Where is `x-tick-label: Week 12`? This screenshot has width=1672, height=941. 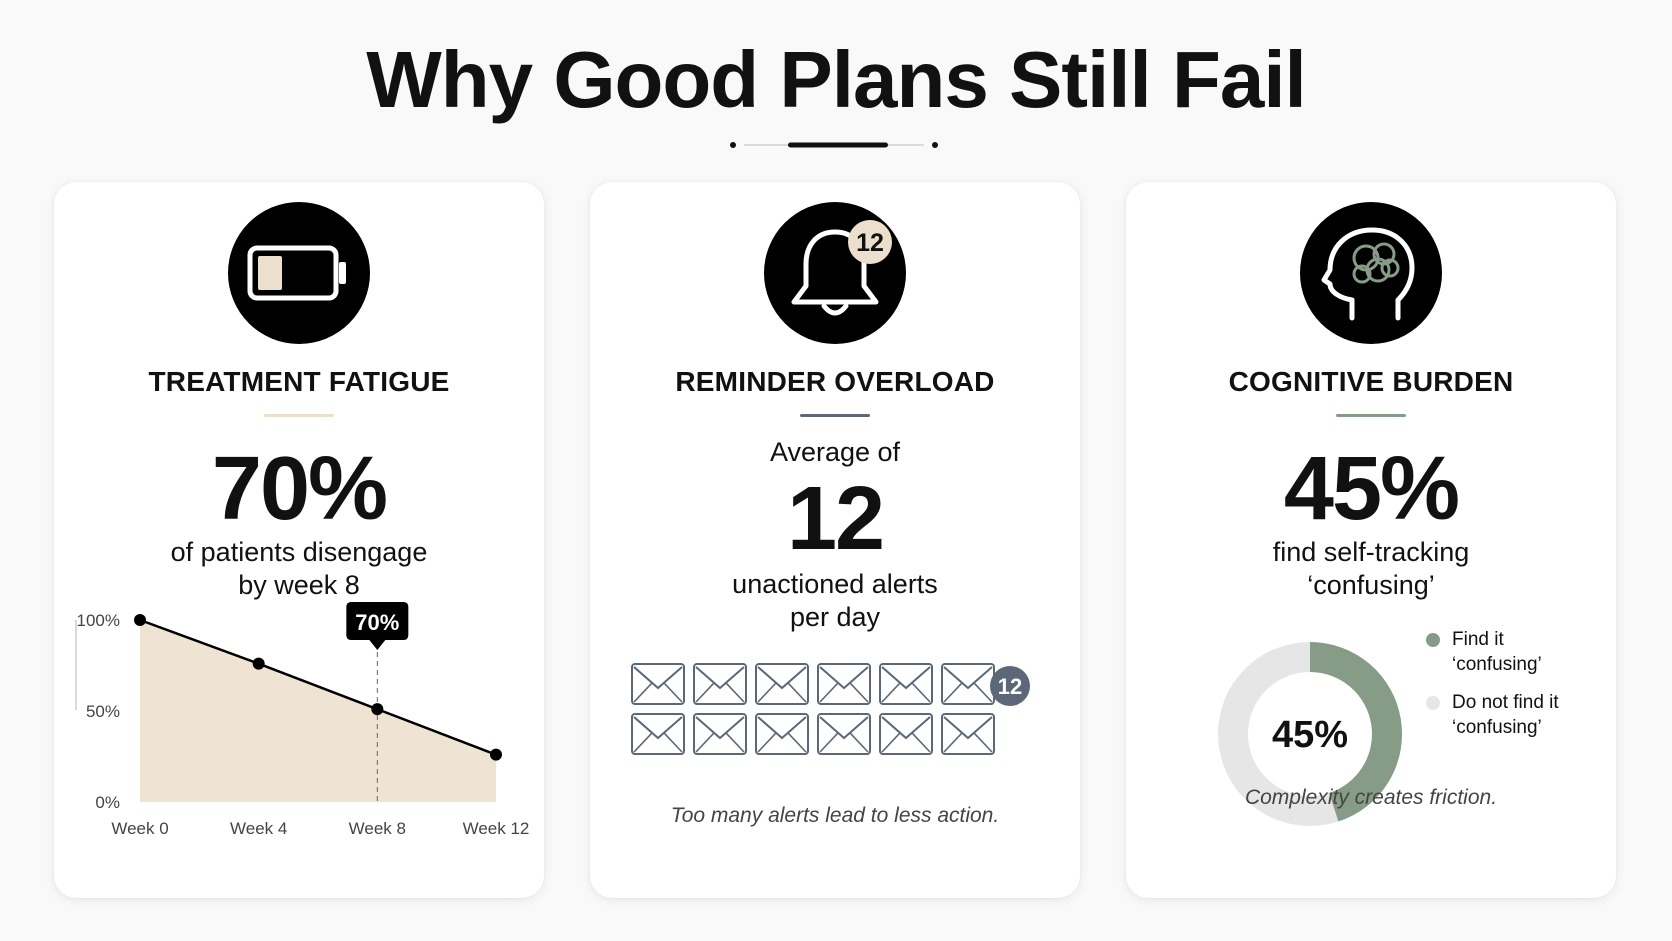
x-tick-label: Week 12 is located at coordinates (496, 828).